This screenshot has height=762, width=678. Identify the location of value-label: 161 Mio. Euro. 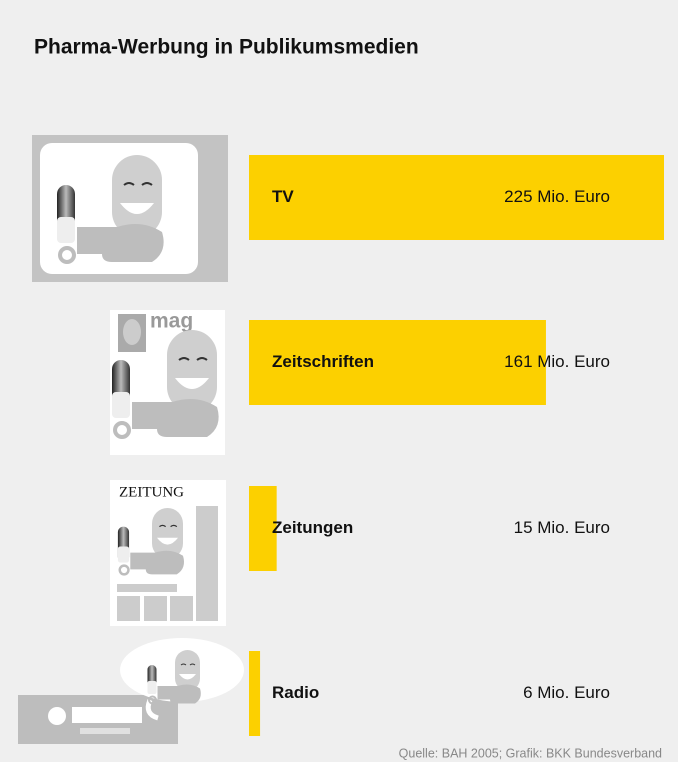
(557, 361).